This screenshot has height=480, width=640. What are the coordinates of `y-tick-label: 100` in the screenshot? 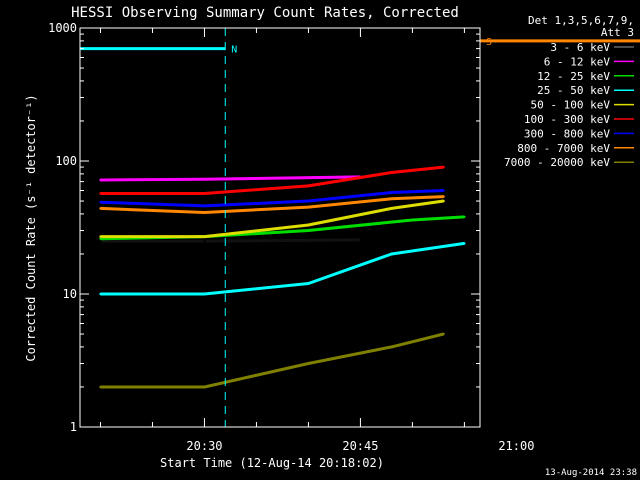 It's located at (66, 161).